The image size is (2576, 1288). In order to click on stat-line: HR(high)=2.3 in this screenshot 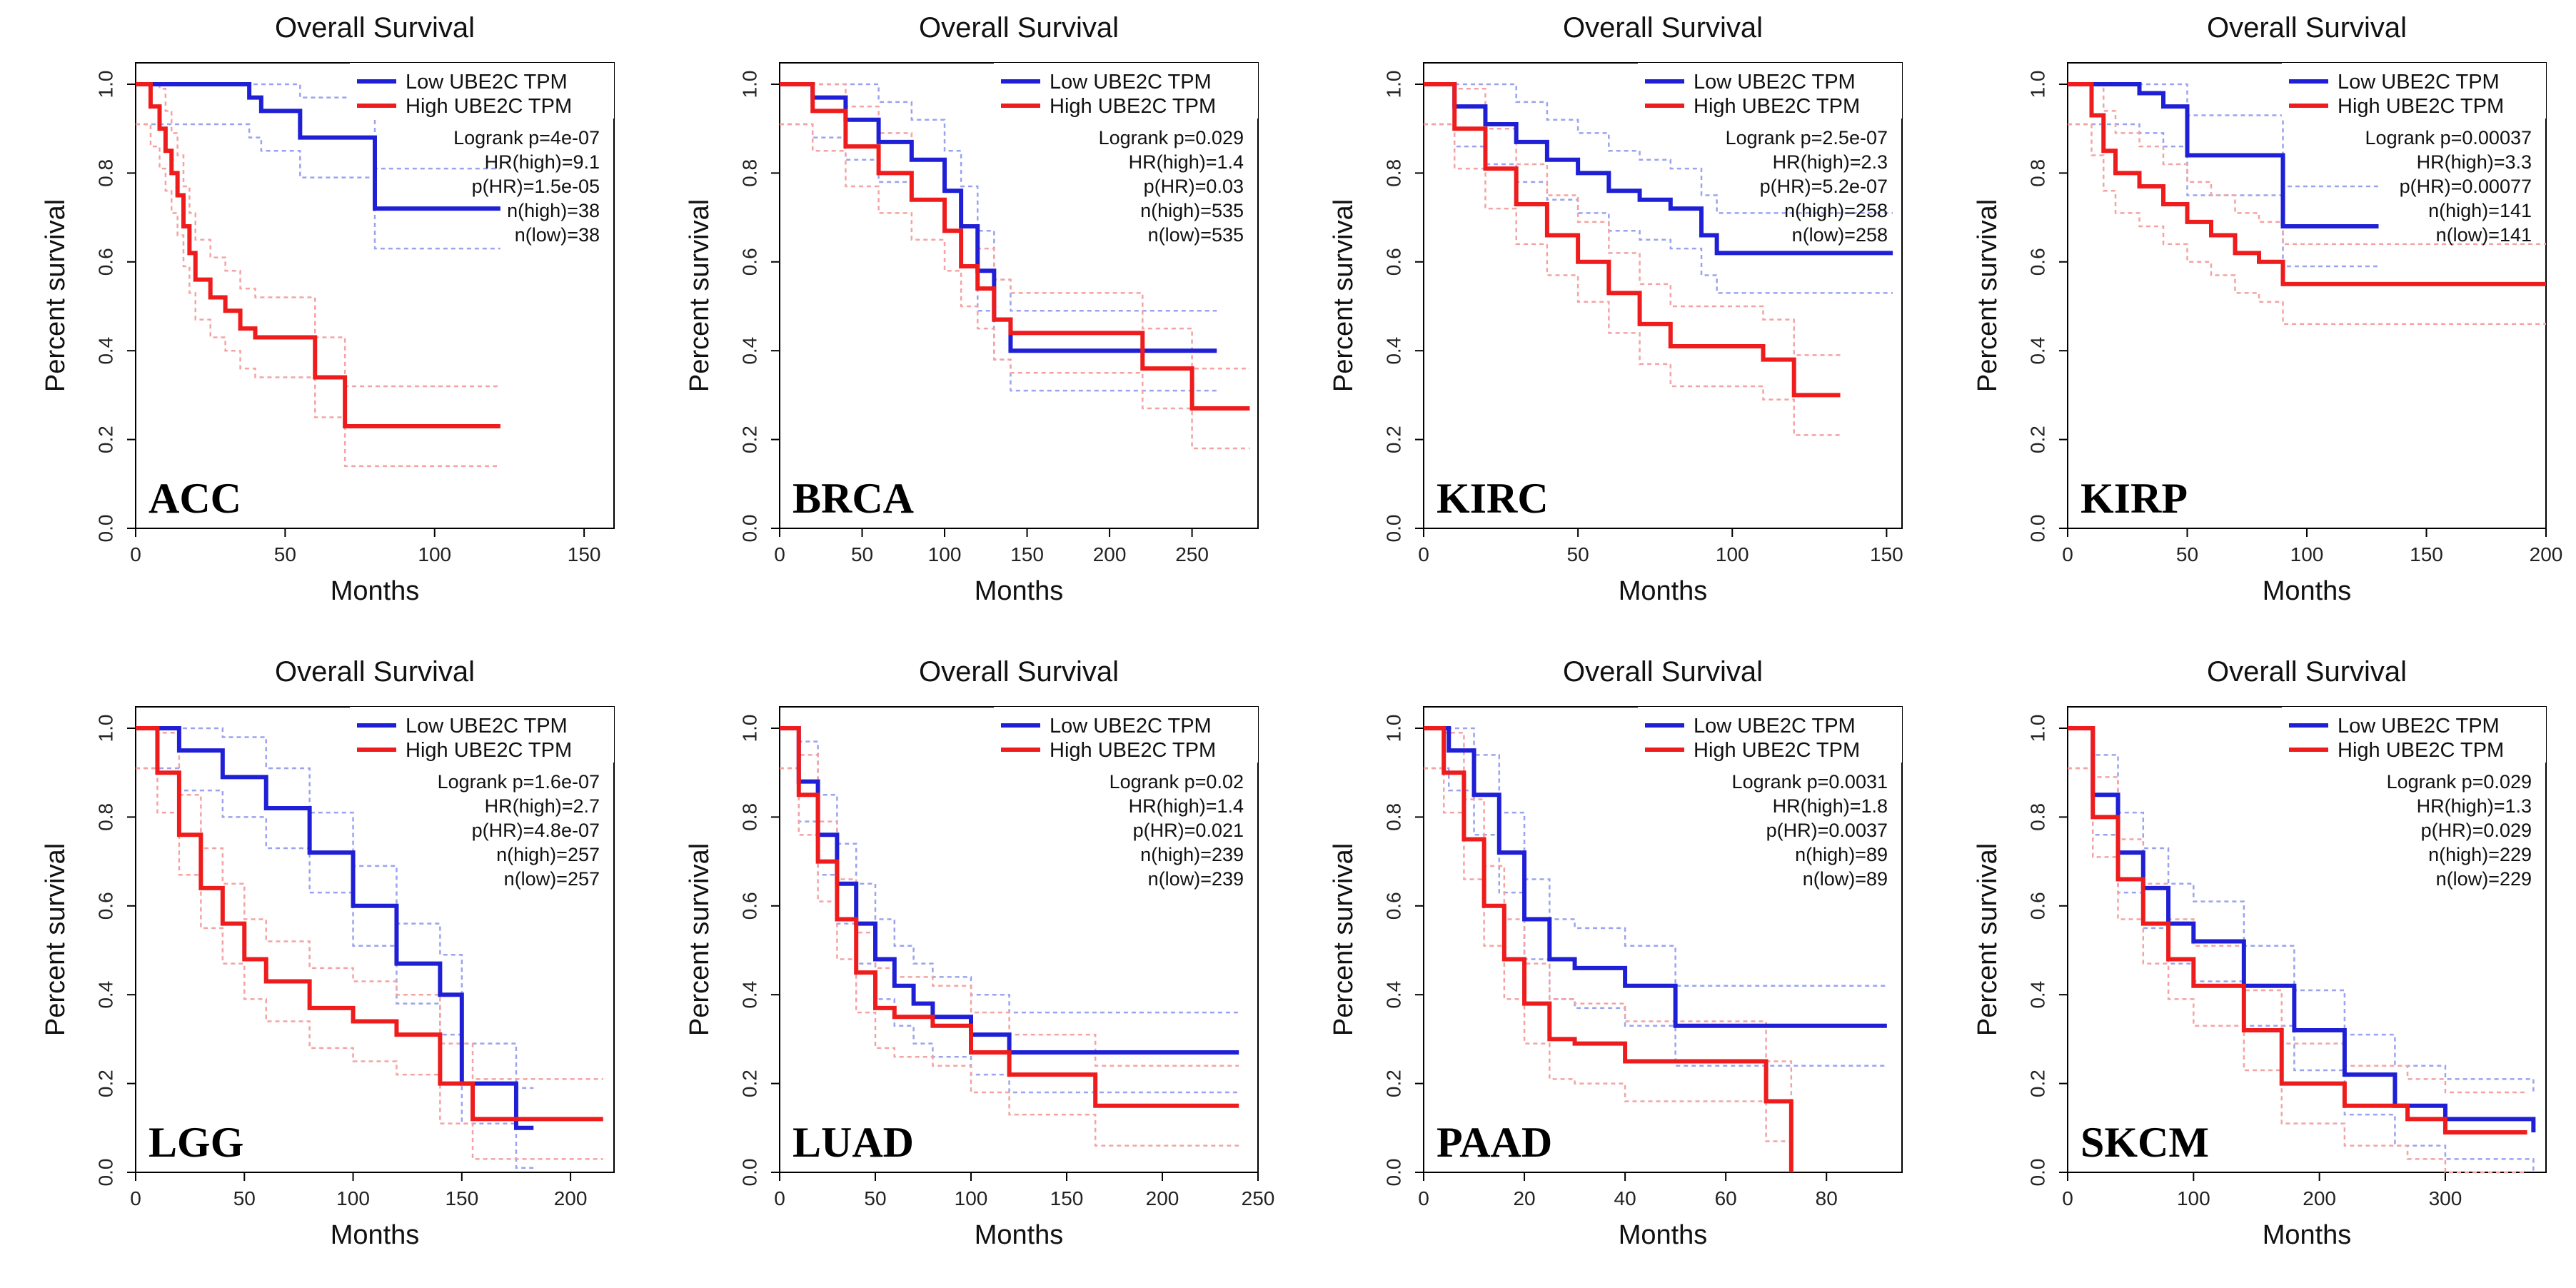, I will do `click(1830, 162)`.